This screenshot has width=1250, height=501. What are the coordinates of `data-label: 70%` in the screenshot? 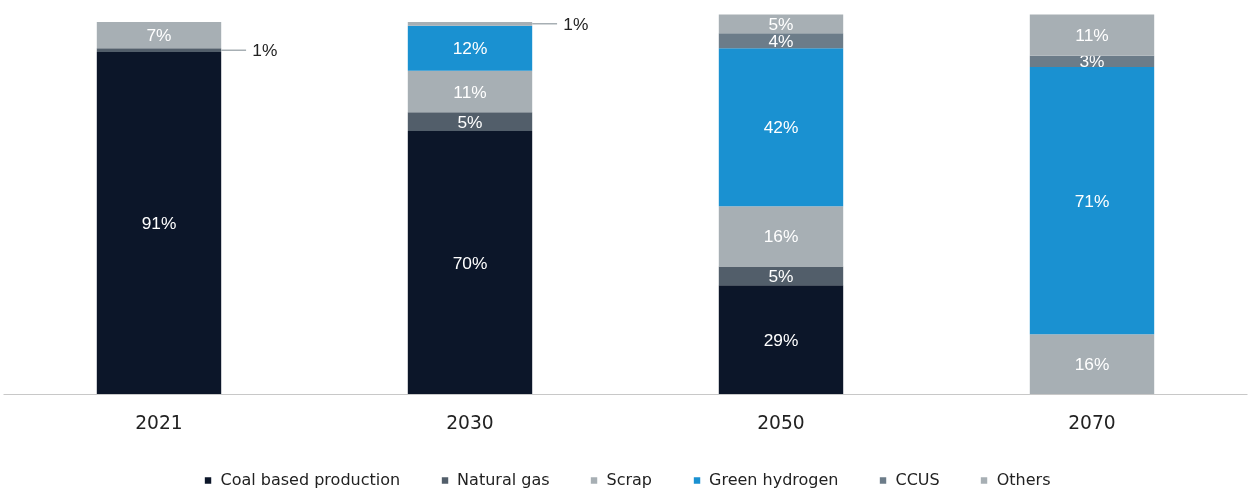 It's located at (470, 262).